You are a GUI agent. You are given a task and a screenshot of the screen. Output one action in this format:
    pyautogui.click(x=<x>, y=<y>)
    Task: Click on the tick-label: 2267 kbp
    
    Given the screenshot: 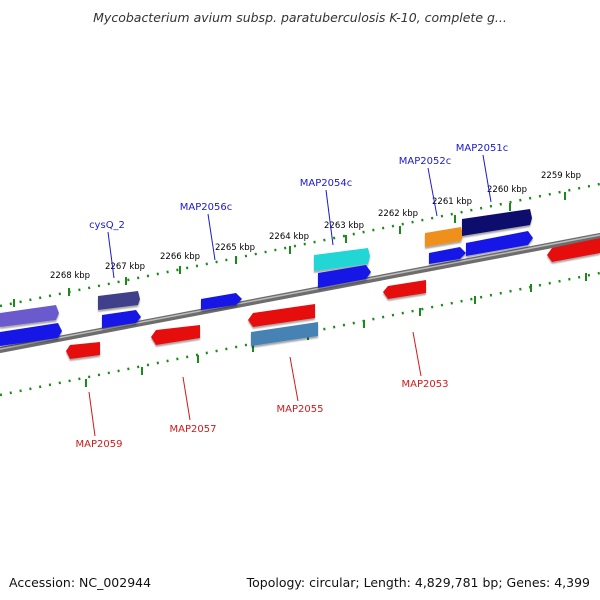 What is the action you would take?
    pyautogui.click(x=125, y=267)
    